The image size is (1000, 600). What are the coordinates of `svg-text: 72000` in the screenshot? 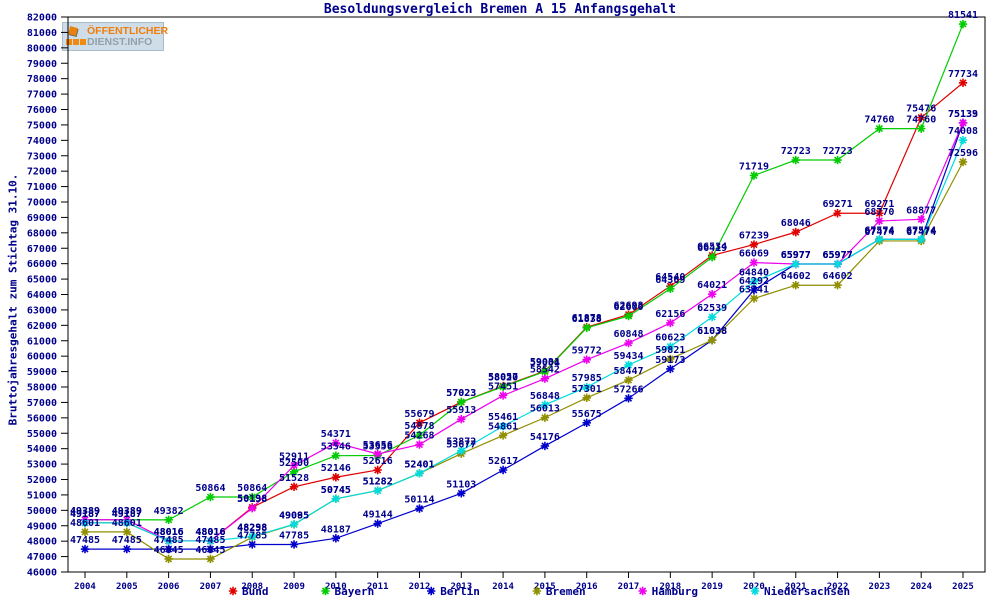 It's located at (42, 172).